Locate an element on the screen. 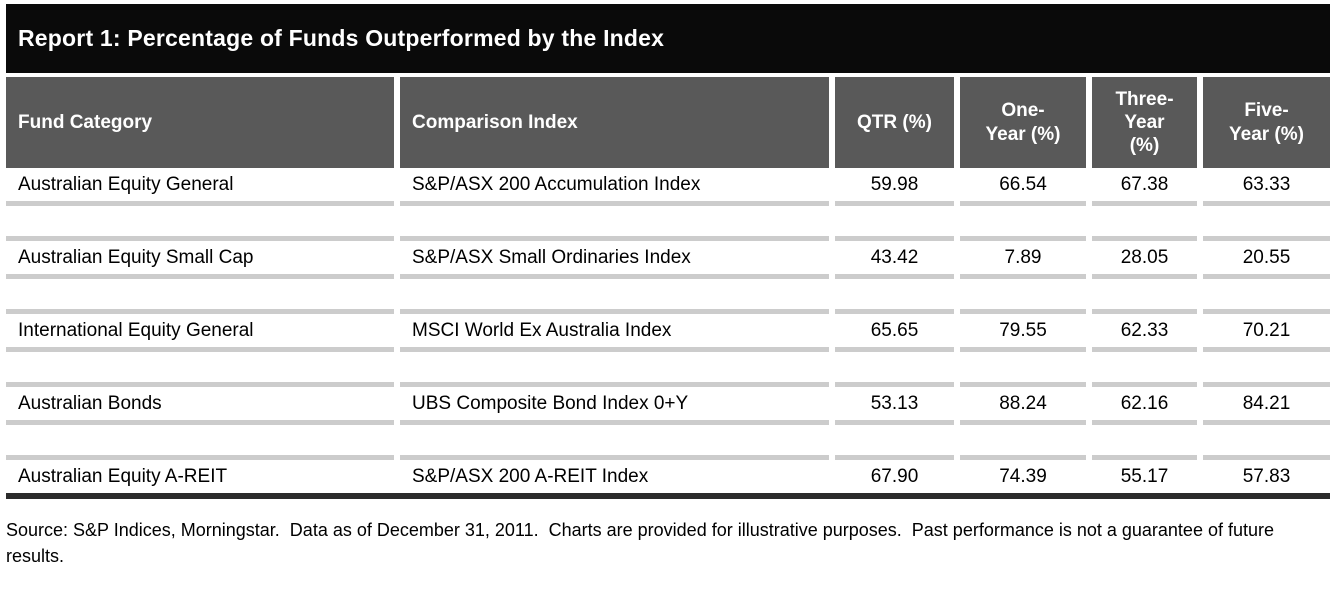 The image size is (1336, 589). cell-one-year: 74.39 is located at coordinates (1023, 476).